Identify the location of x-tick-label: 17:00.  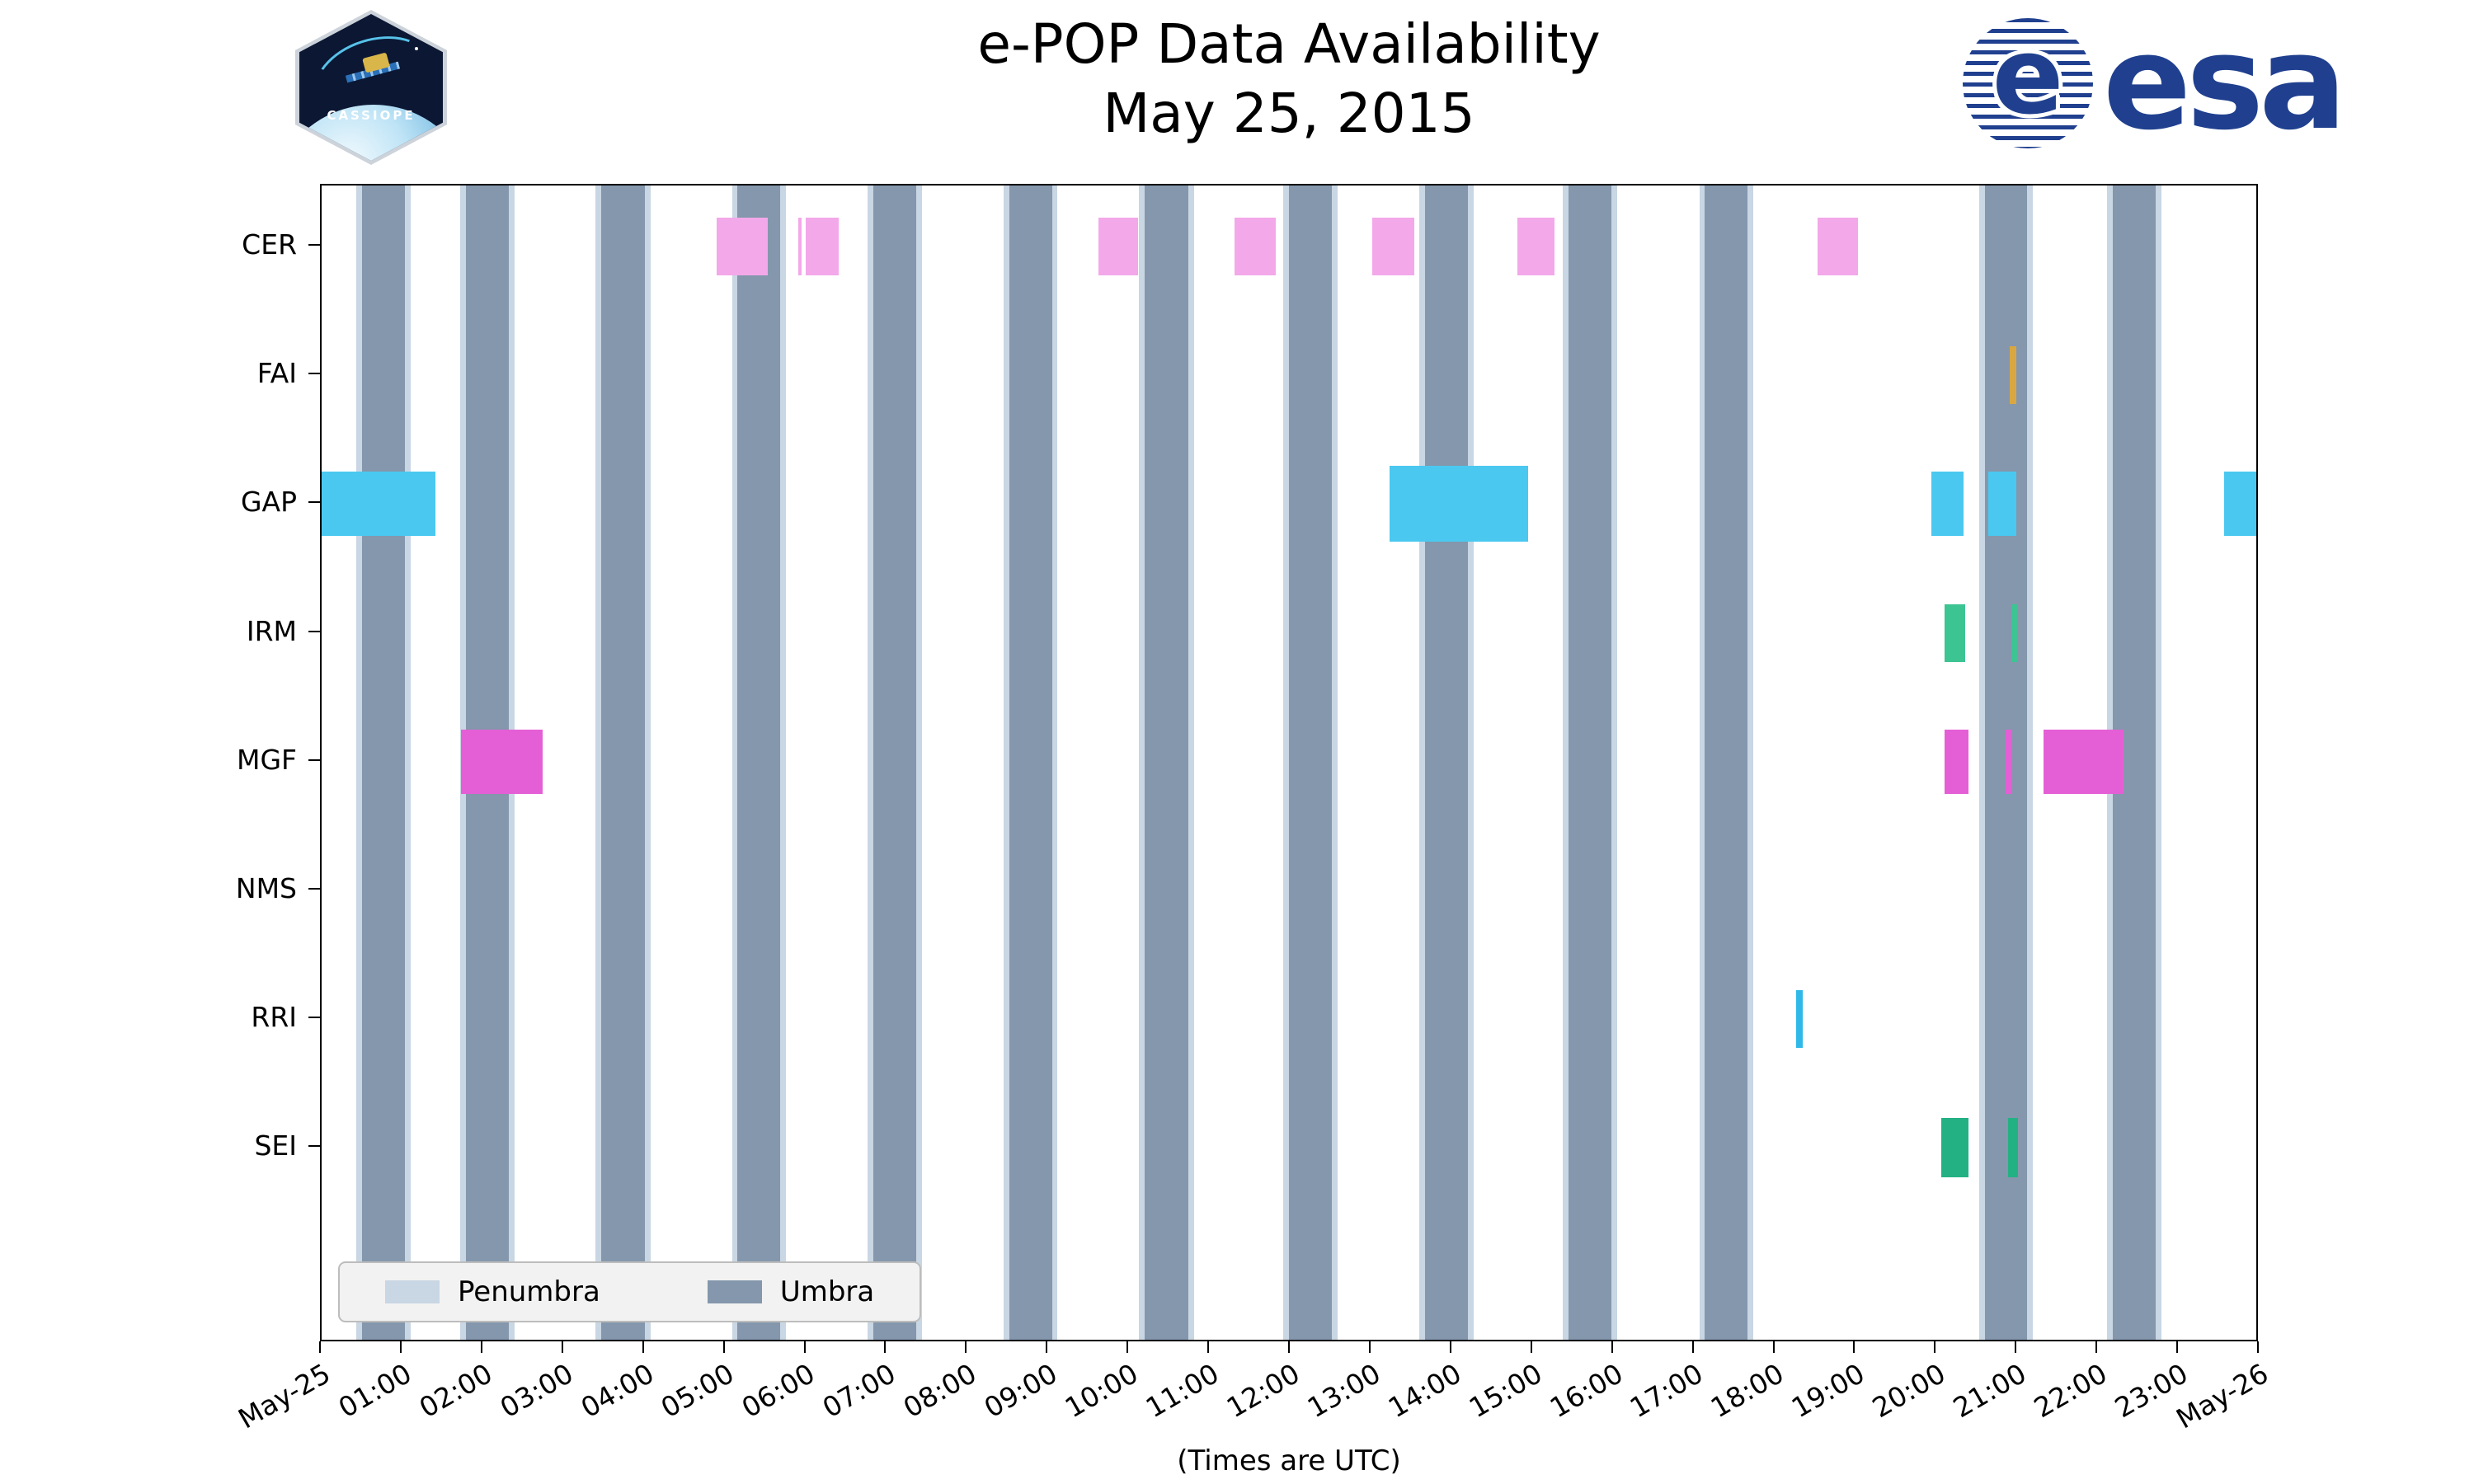
(1667, 1391).